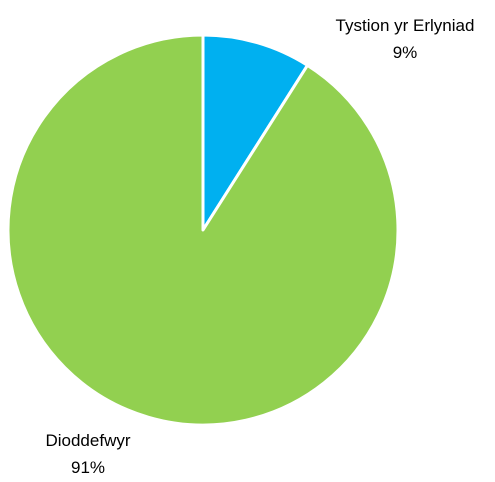 Image resolution: width=495 pixels, height=482 pixels. I want to click on slice-label-dioddefwyr-value: 91%, so click(88, 467).